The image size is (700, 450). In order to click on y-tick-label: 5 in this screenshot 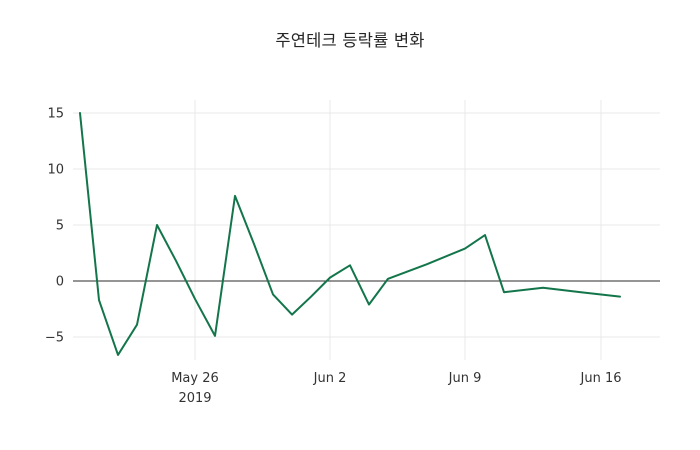, I will do `click(60, 226)`.